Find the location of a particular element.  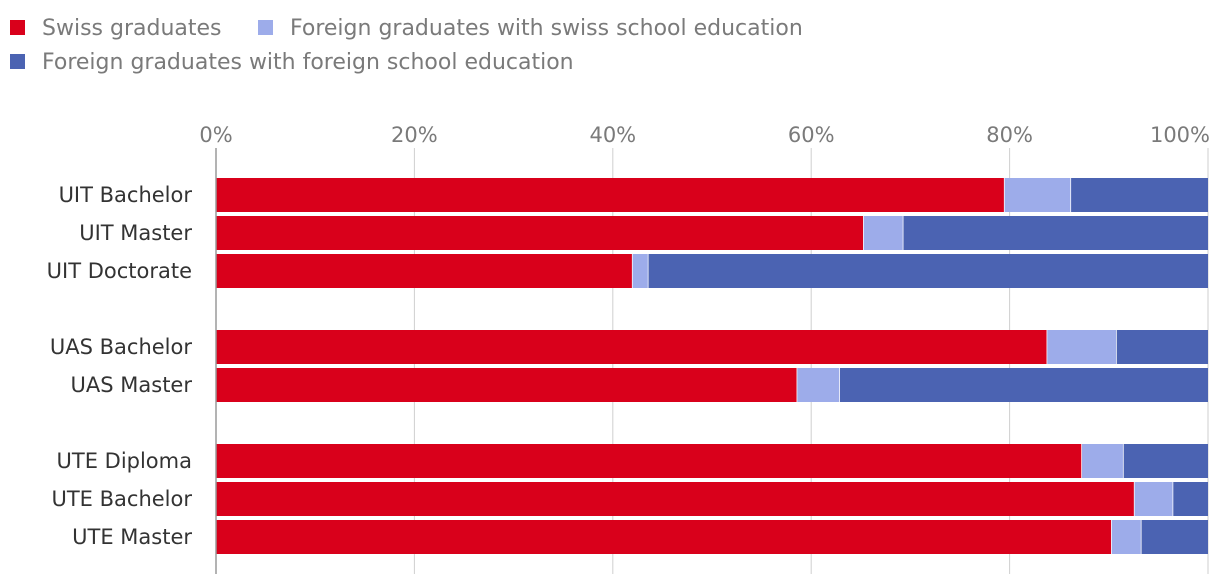

category-label-ute-bachelor: UTE Bachelor is located at coordinates (121, 499).